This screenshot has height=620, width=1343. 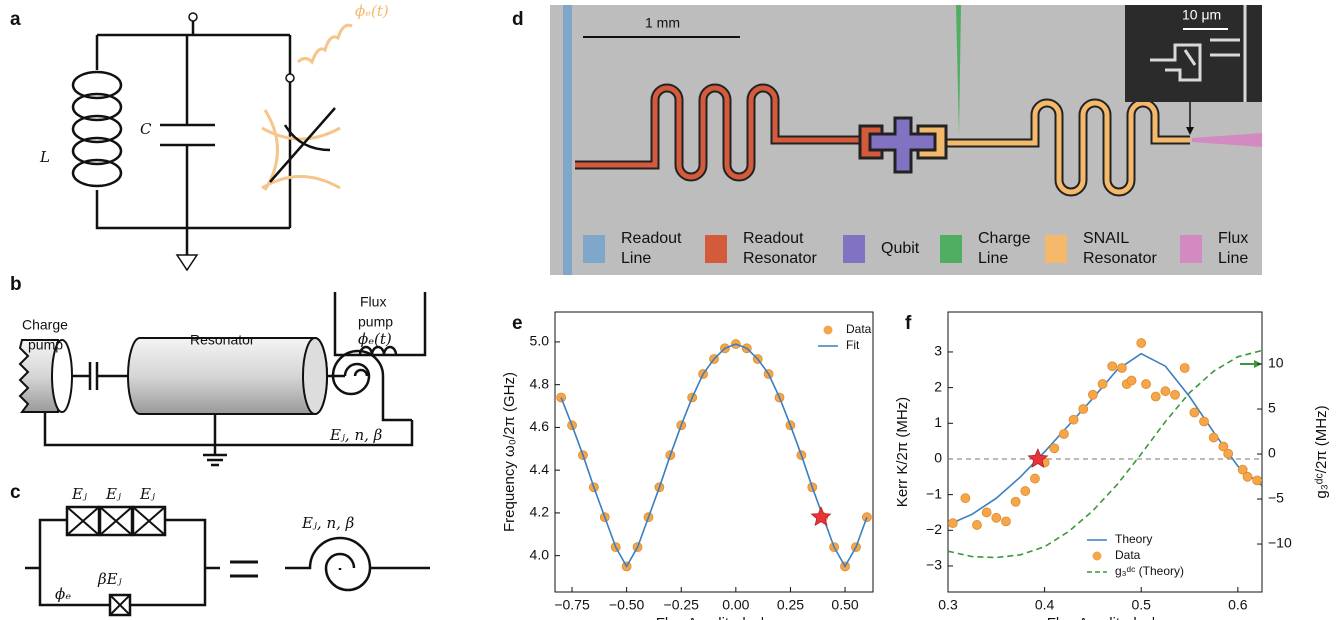 I want to click on legend-label: Theory, so click(x=1133, y=539).